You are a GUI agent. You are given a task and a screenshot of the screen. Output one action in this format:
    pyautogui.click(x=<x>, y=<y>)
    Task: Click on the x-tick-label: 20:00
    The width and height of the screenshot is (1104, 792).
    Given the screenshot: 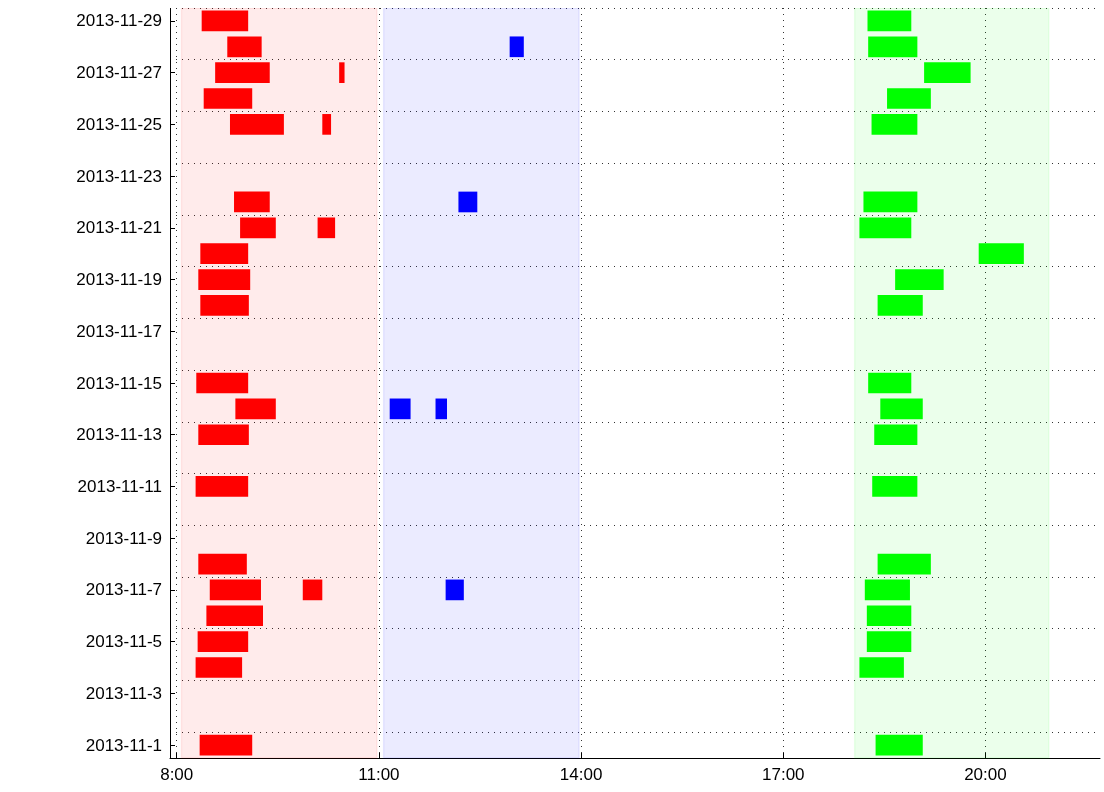 What is the action you would take?
    pyautogui.click(x=985, y=774)
    